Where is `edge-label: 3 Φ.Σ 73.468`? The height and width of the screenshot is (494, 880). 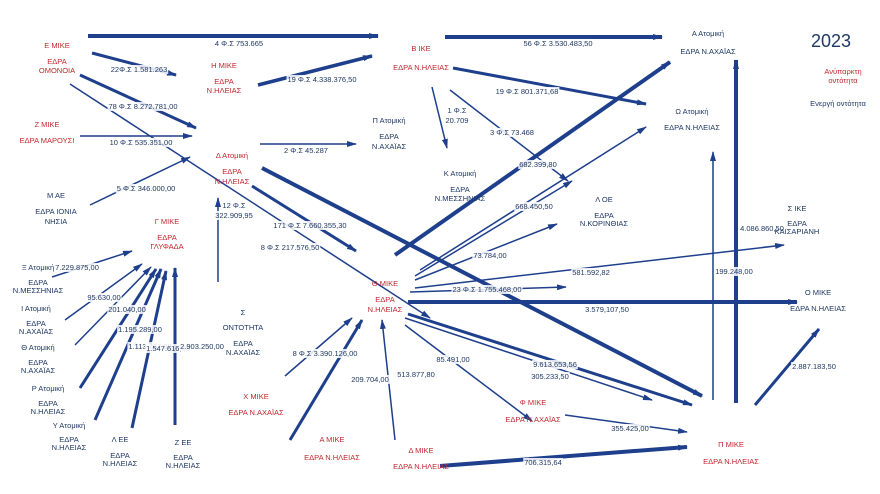 edge-label: 3 Φ.Σ 73.468 is located at coordinates (512, 132).